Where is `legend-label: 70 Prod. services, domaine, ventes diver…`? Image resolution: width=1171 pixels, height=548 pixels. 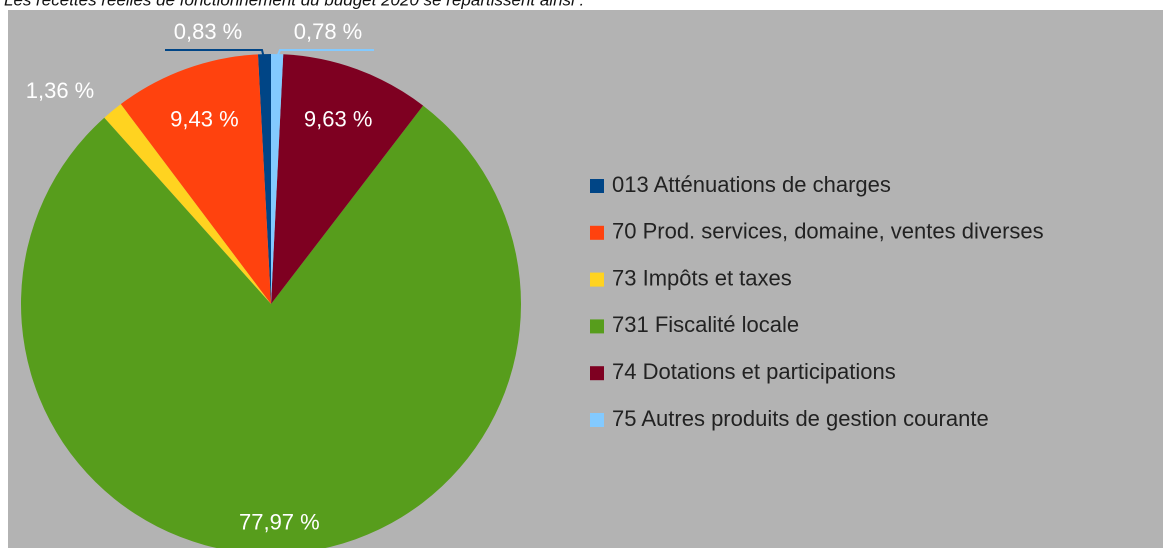
legend-label: 70 Prod. services, domaine, ventes diver… is located at coordinates (828, 231).